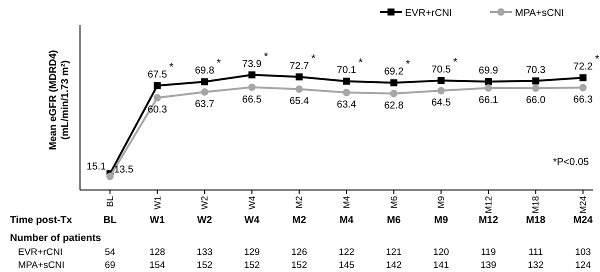  What do you see at coordinates (535, 205) in the screenshot?
I see `x-tick-label: M18` at bounding box center [535, 205].